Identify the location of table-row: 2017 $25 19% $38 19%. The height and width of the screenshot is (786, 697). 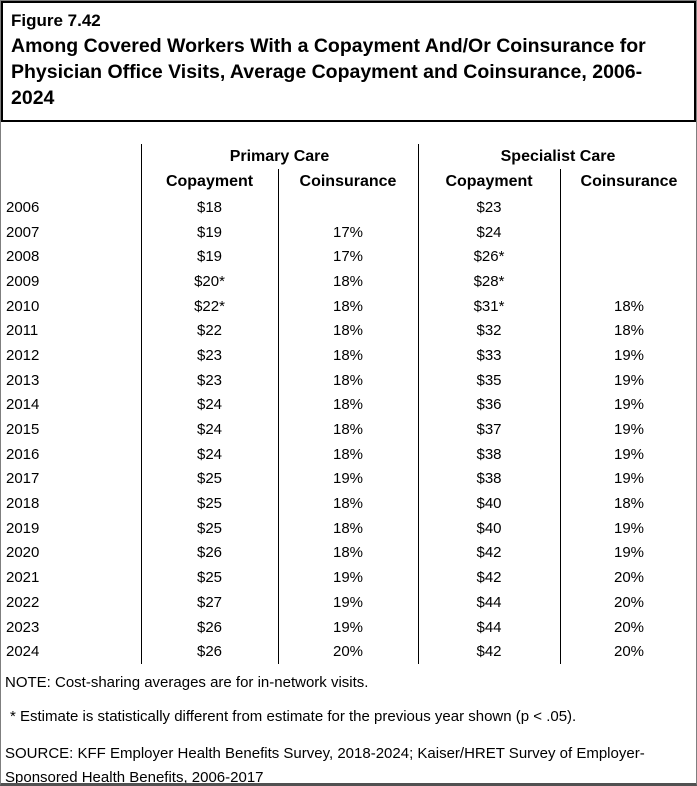
(348, 479).